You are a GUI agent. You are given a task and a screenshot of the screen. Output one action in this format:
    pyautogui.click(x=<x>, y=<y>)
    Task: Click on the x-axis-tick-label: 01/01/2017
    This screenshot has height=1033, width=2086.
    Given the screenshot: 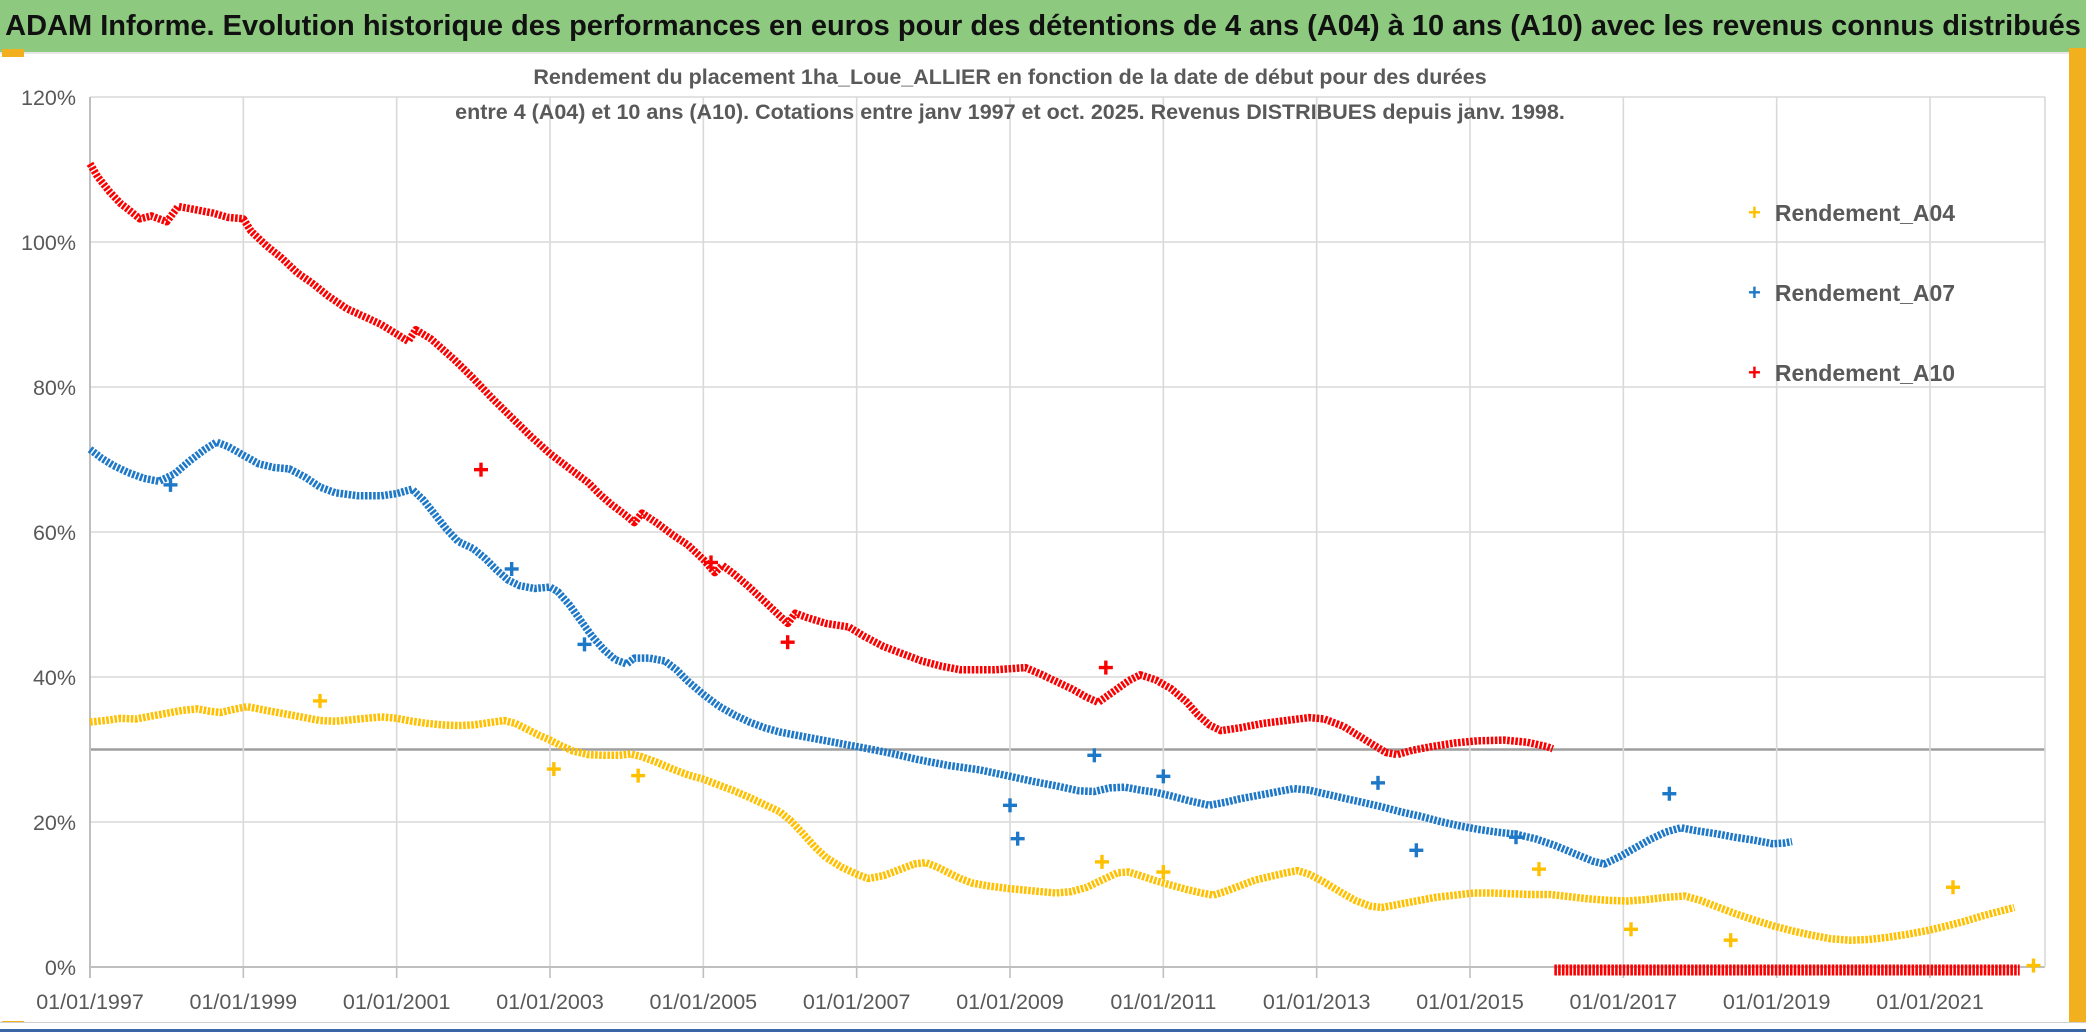 What is the action you would take?
    pyautogui.click(x=1624, y=1002)
    